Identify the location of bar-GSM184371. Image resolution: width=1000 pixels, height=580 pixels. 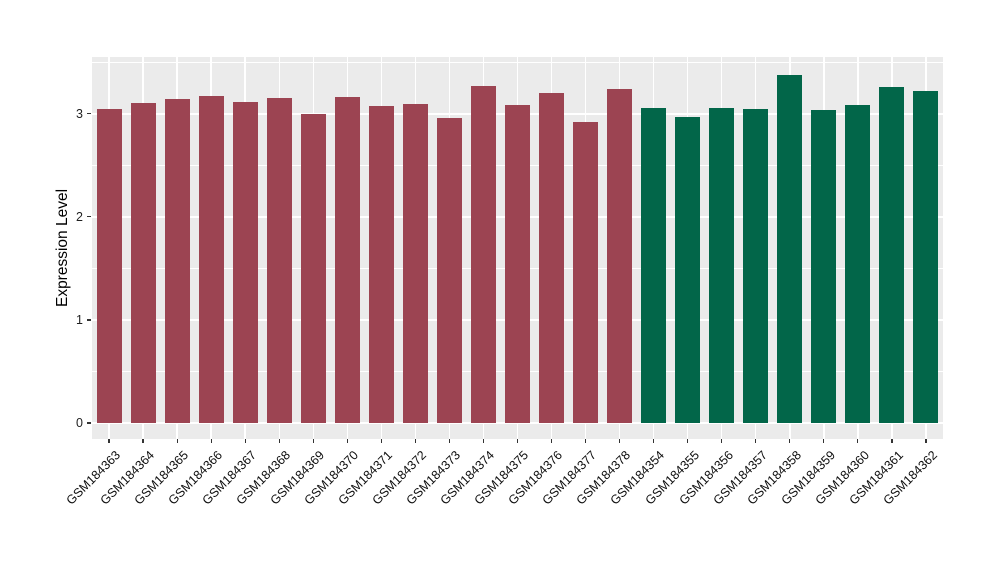
(381, 264).